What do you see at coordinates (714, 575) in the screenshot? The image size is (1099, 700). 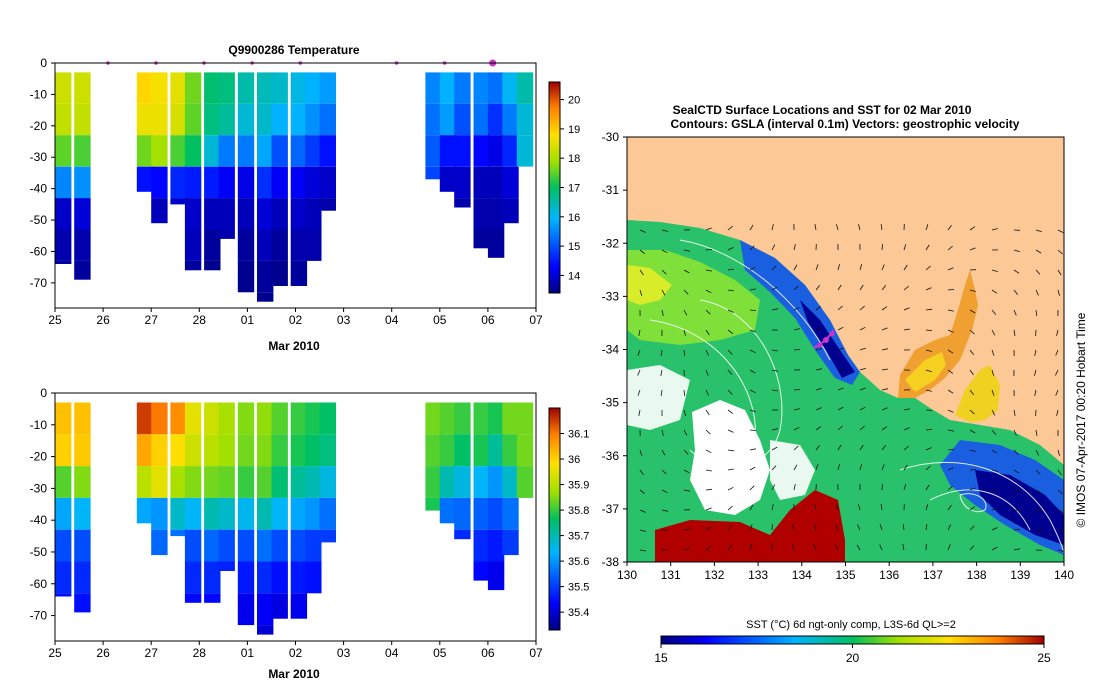 I see `lon-tick-label: 132` at bounding box center [714, 575].